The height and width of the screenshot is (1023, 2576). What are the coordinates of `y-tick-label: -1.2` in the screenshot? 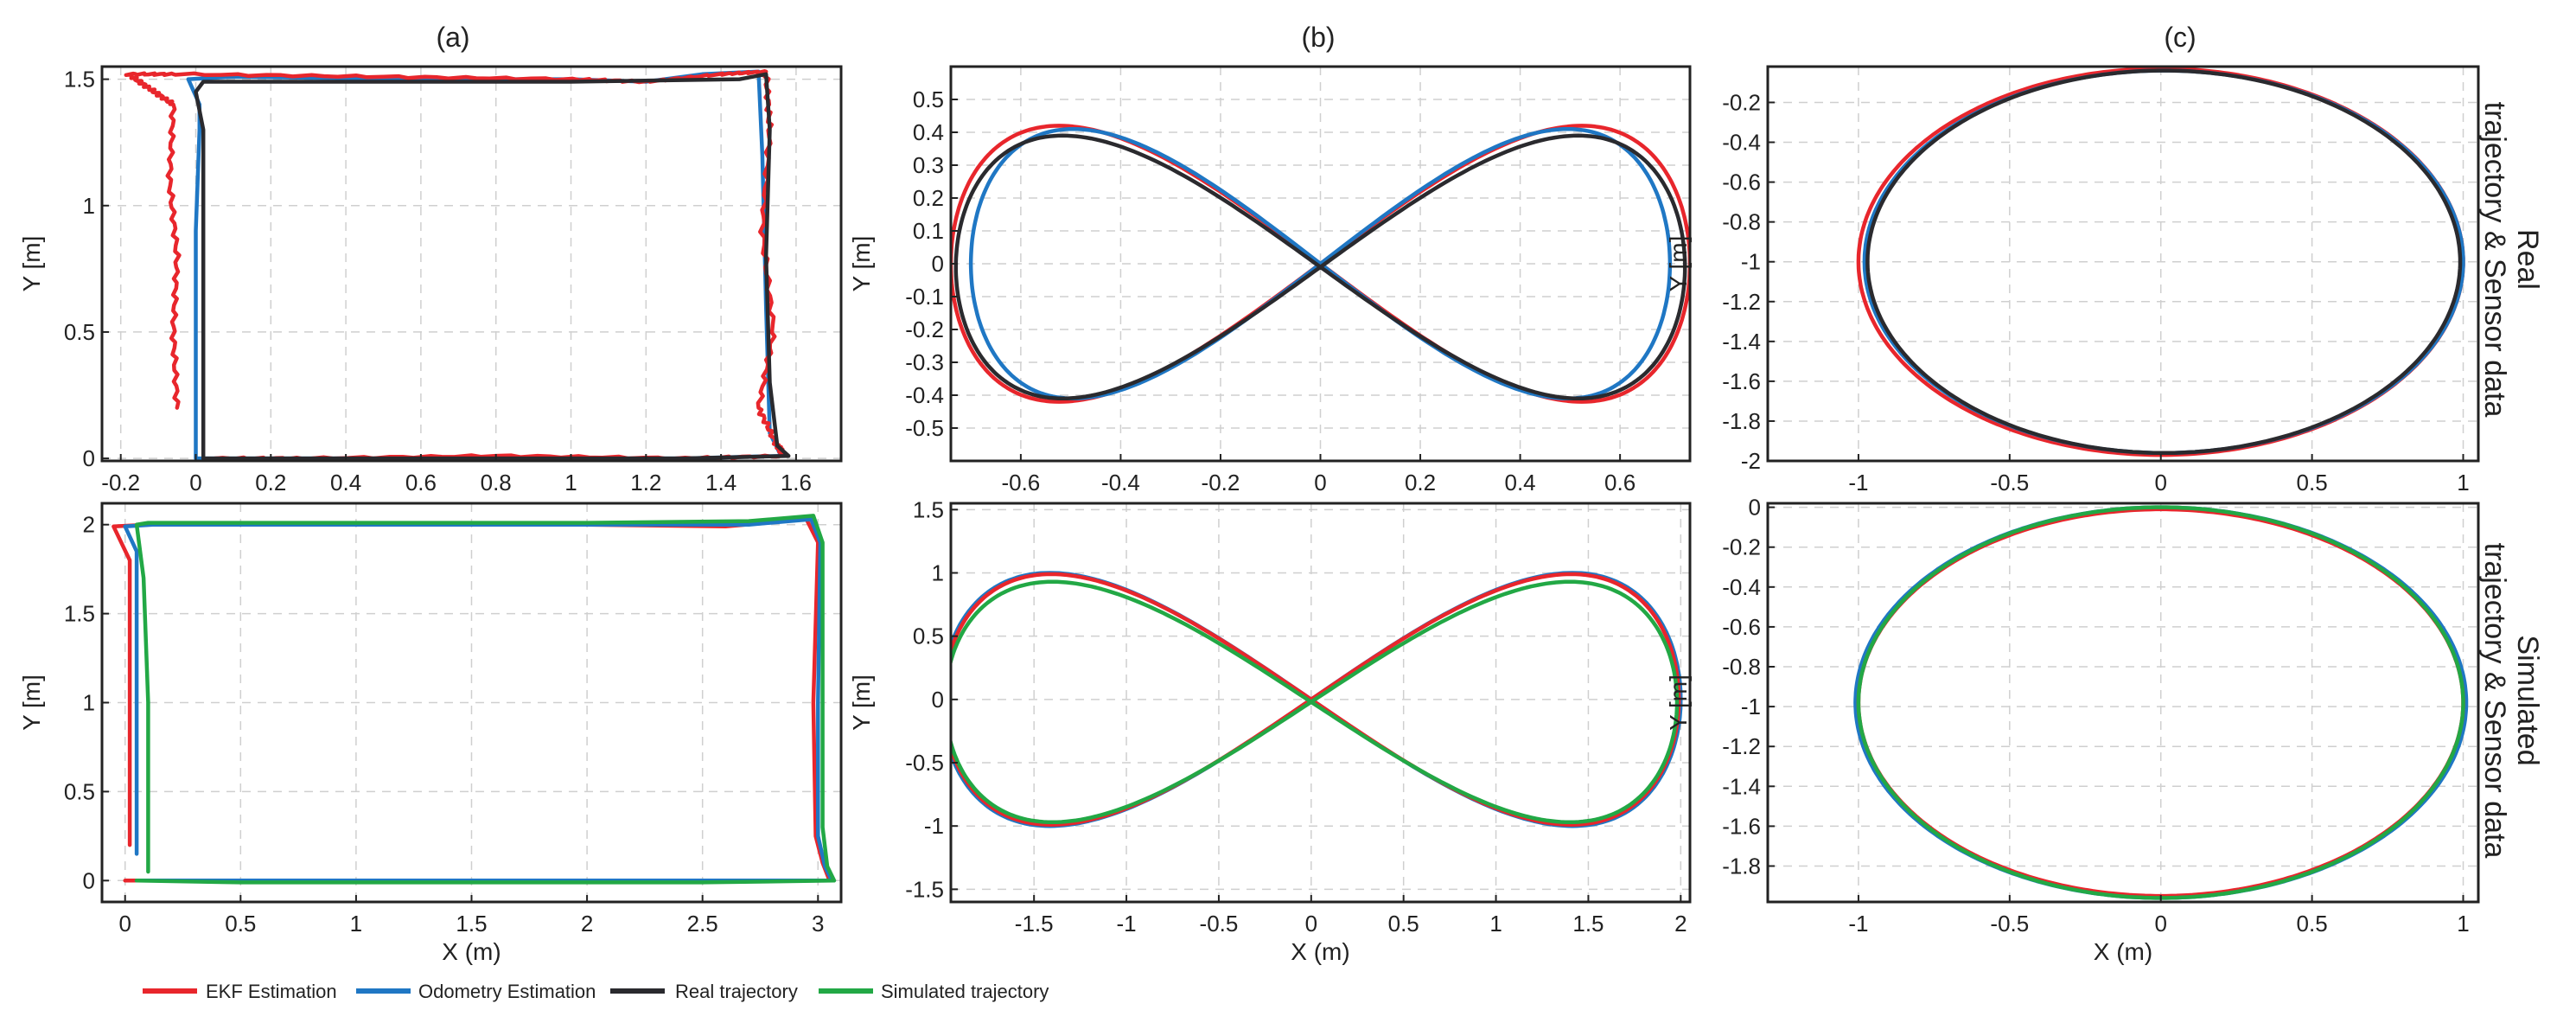 It's located at (1741, 746).